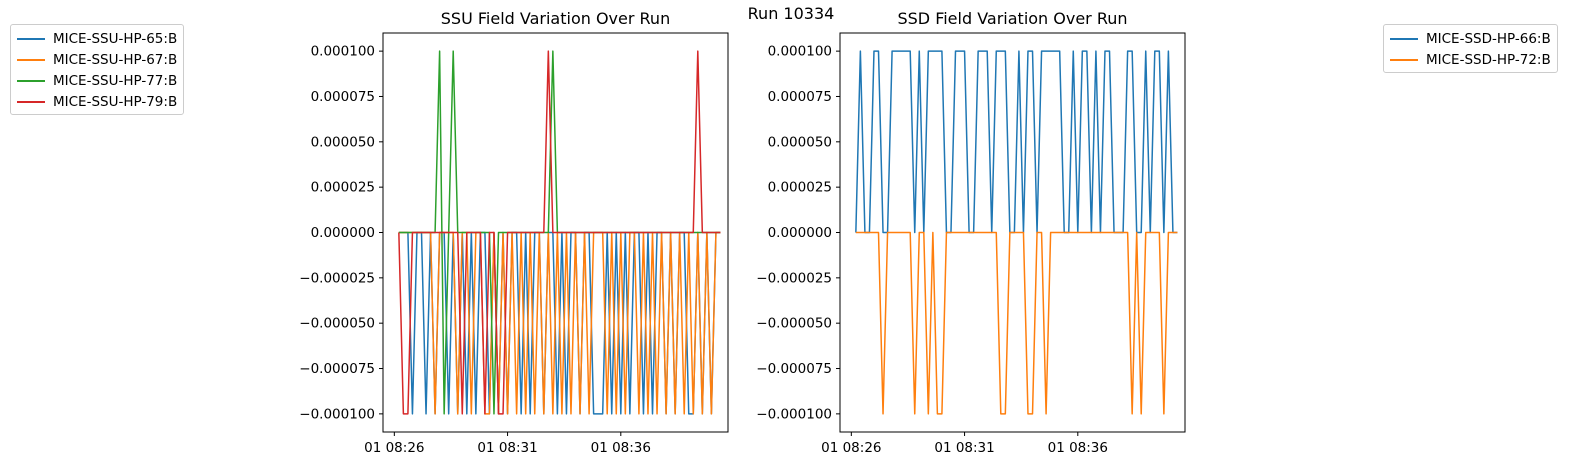 The image size is (1582, 470). Describe the element at coordinates (791, 13) in the screenshot. I see `figure-title: Run 10334` at that location.